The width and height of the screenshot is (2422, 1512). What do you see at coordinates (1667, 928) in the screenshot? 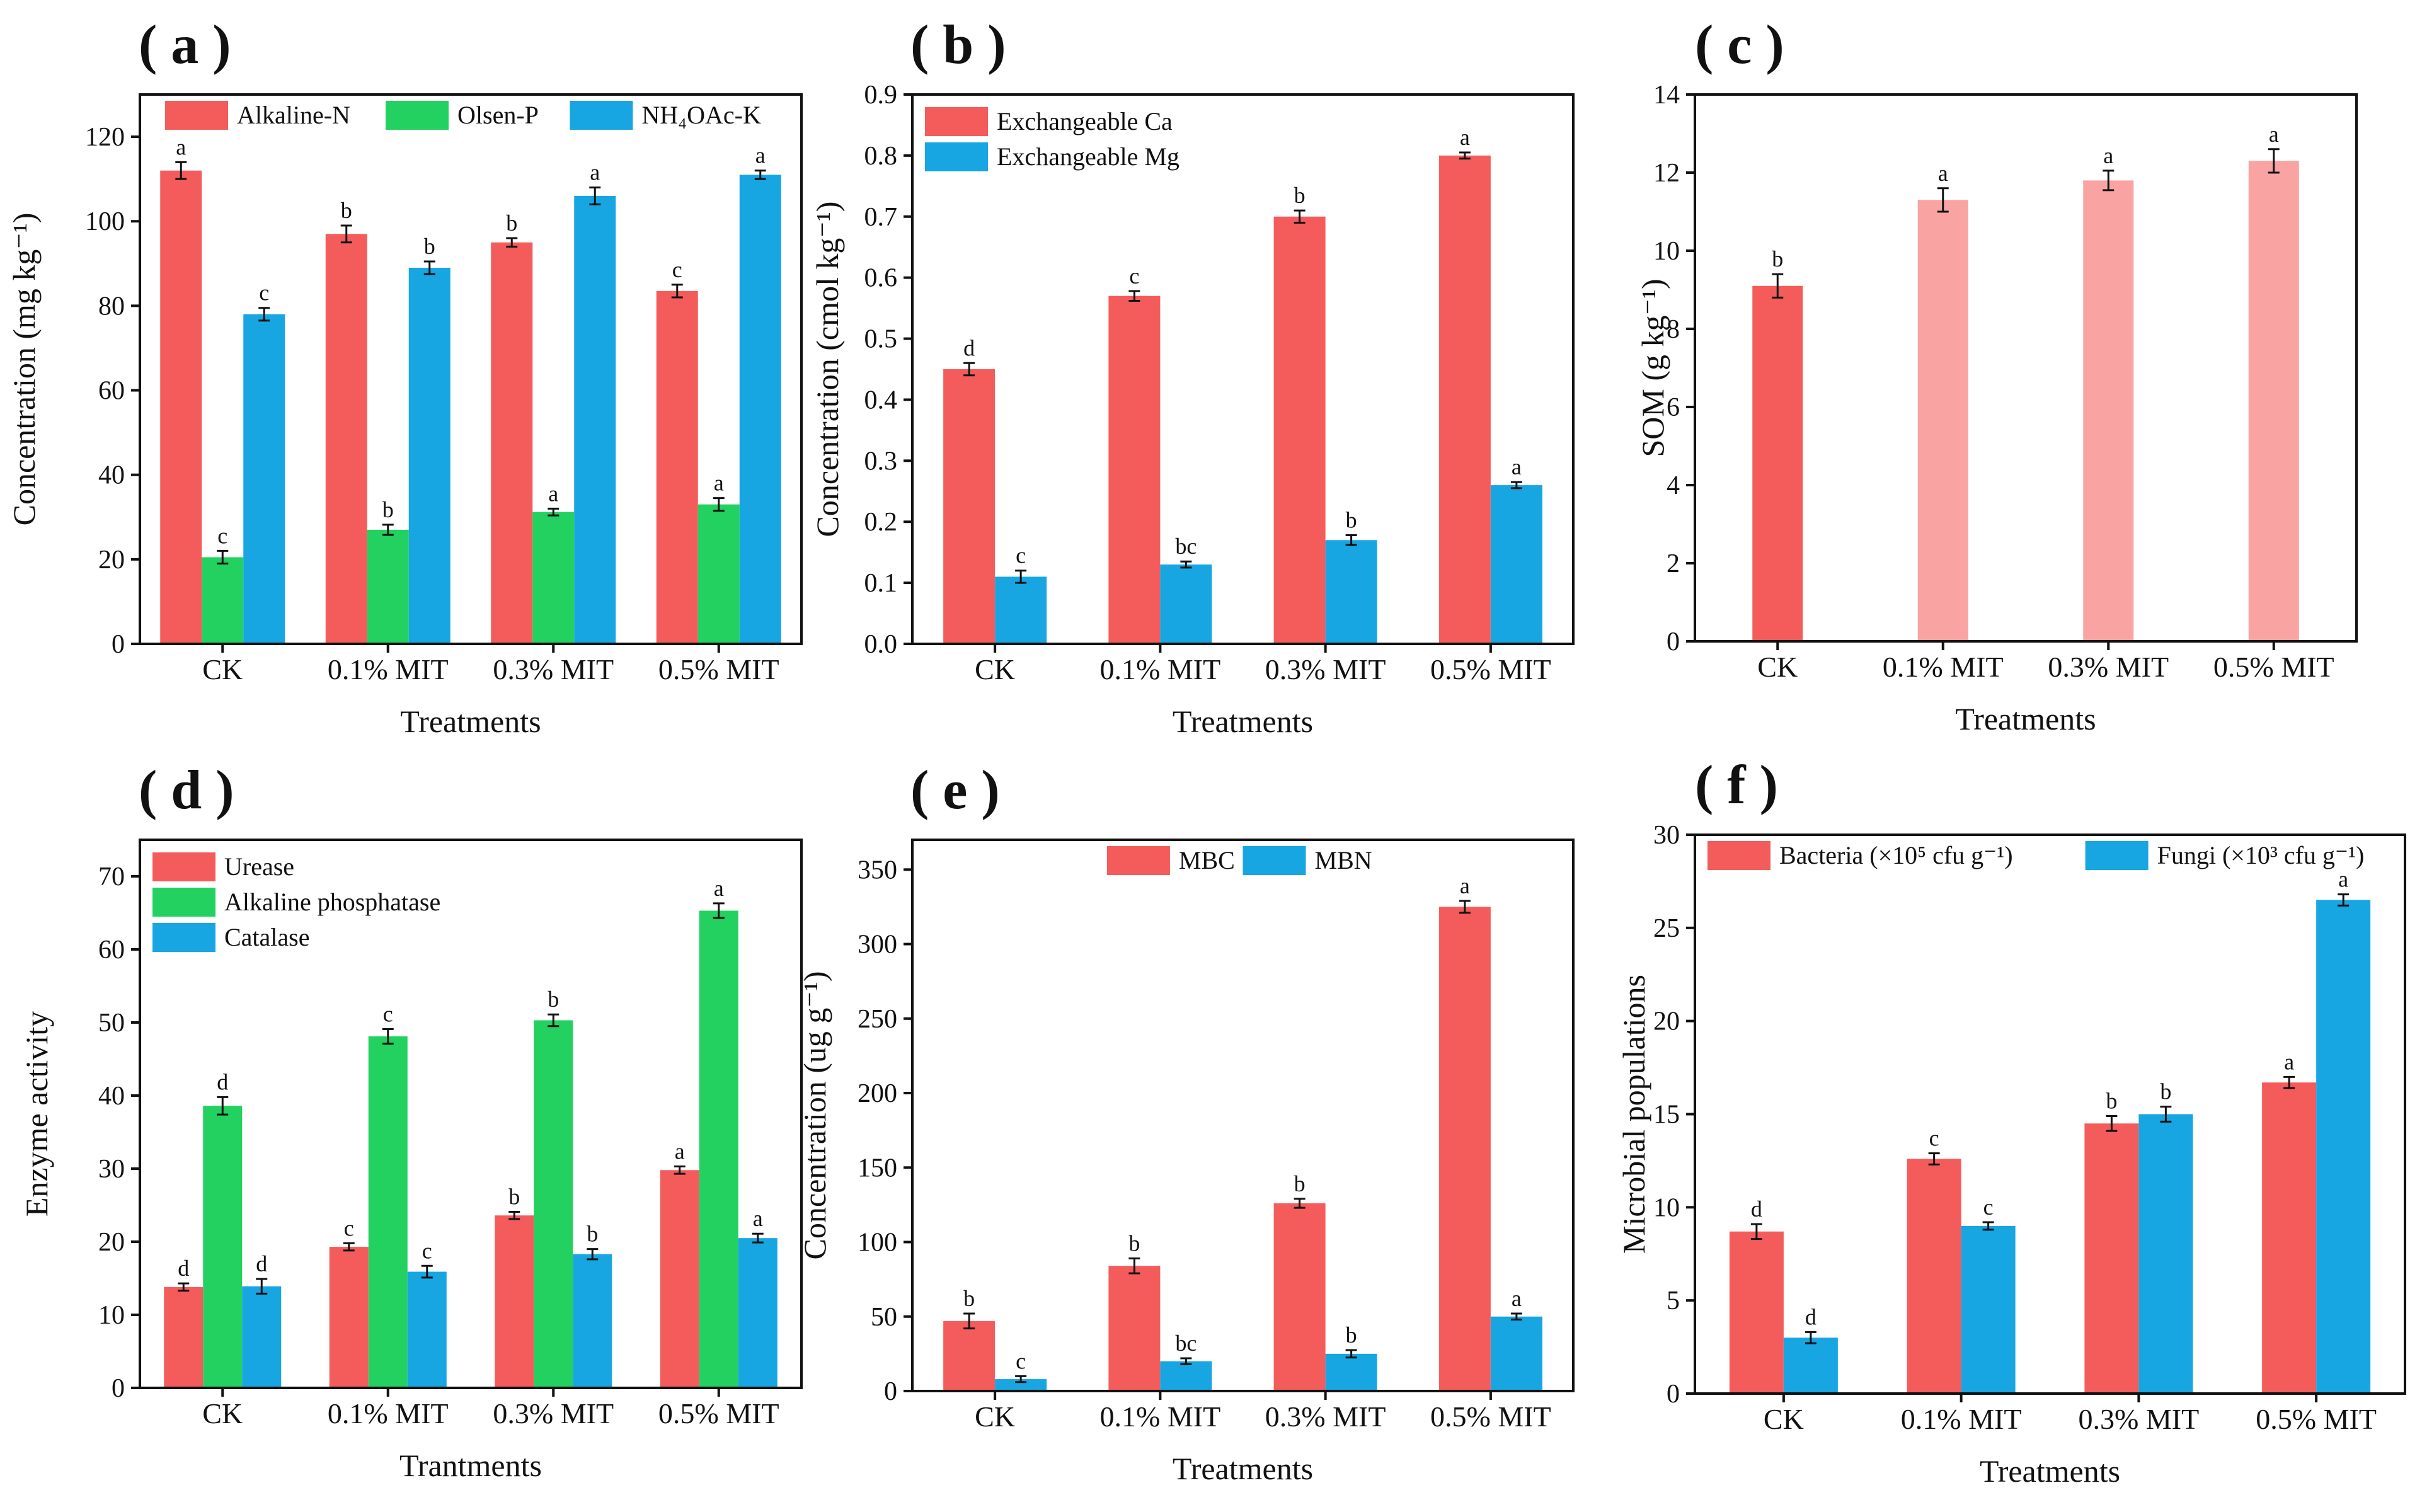
I see `y-tick-label: 25` at bounding box center [1667, 928].